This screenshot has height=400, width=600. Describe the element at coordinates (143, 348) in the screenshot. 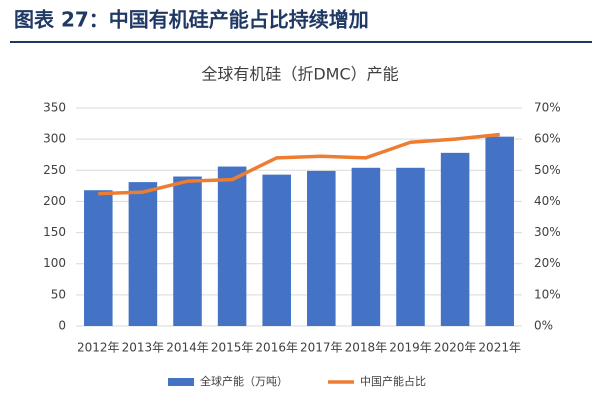

I see `x-tick-label: 2013年` at that location.